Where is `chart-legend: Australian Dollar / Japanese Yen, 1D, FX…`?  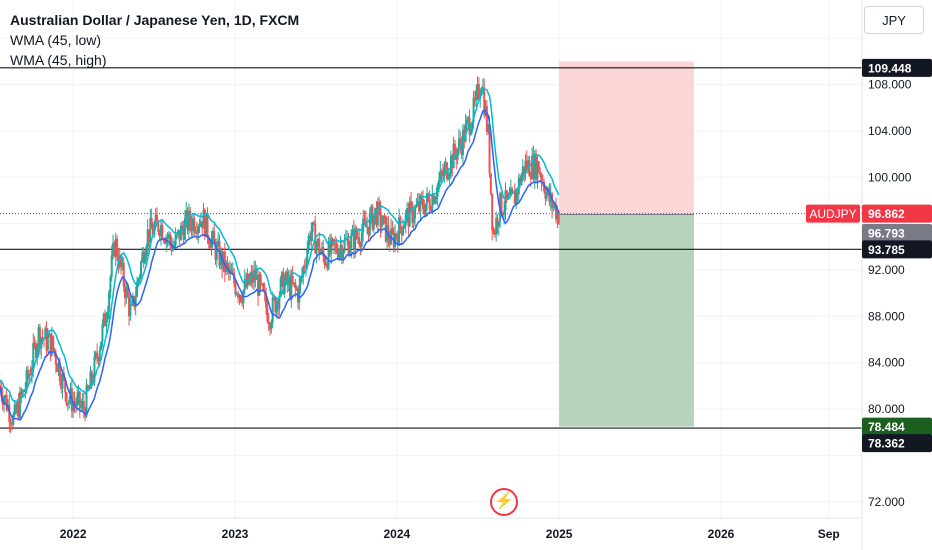 chart-legend: Australian Dollar / Japanese Yen, 1D, FX… is located at coordinates (154, 40).